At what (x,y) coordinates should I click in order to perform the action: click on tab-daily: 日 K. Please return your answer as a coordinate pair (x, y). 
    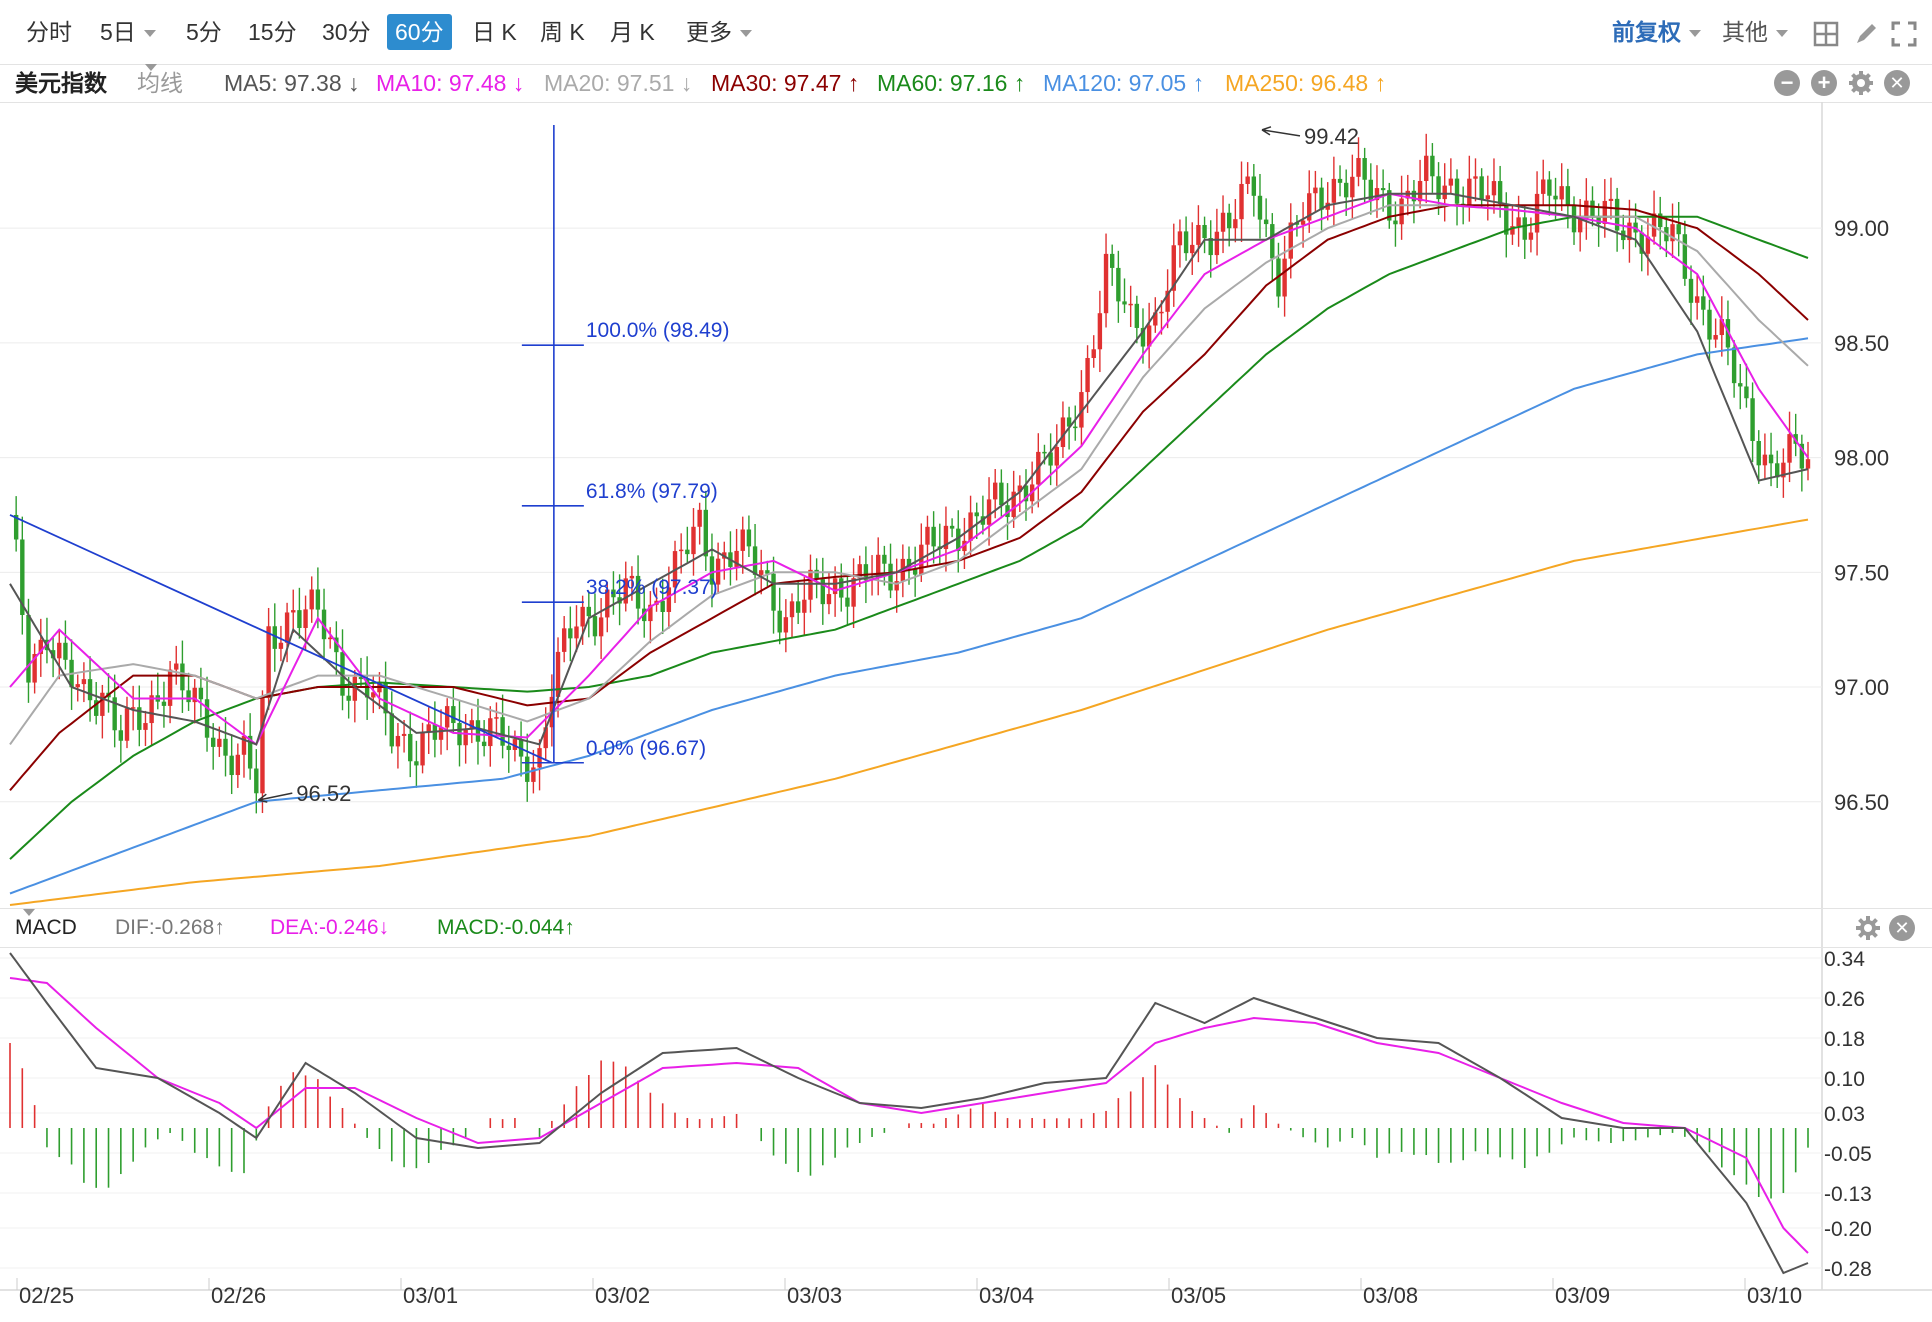
    Looking at the image, I should click on (494, 32).